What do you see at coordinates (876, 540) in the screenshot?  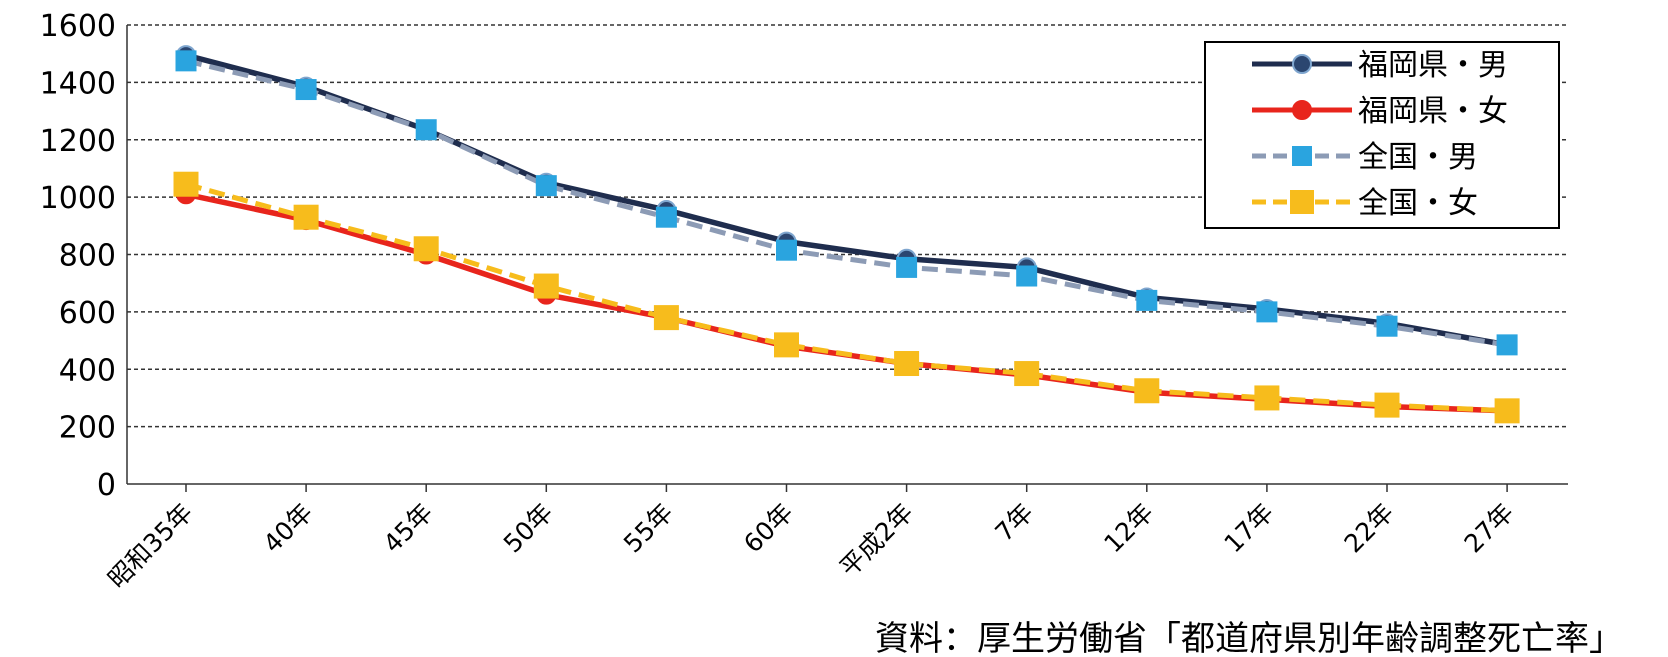 I see `x-tick-label: 平成2年` at bounding box center [876, 540].